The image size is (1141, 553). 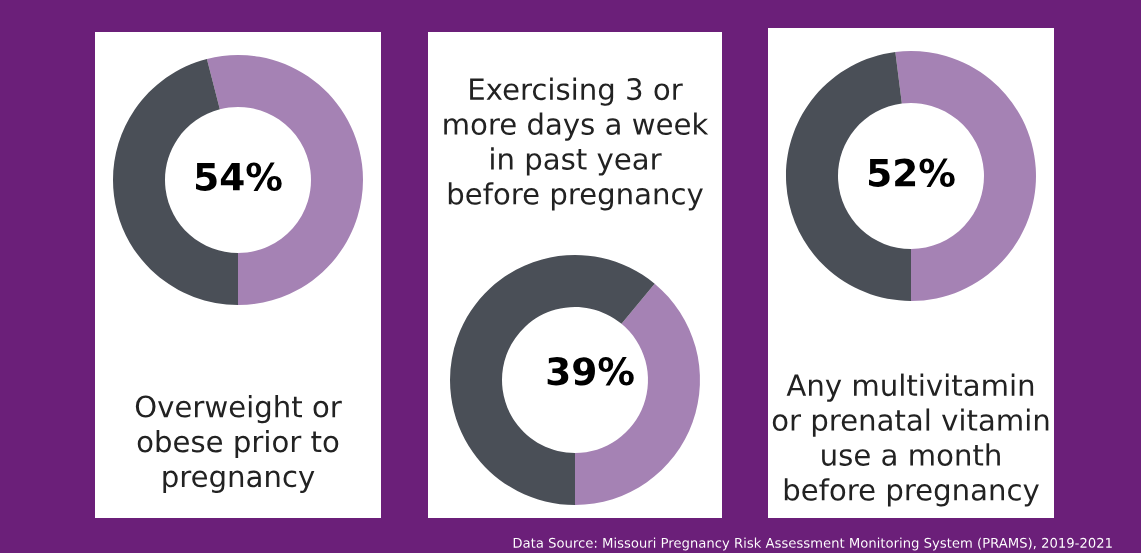 What do you see at coordinates (910, 440) in the screenshot?
I see `text: Any multivitamin or prenatal vitamin use a month before pregnancy` at bounding box center [910, 440].